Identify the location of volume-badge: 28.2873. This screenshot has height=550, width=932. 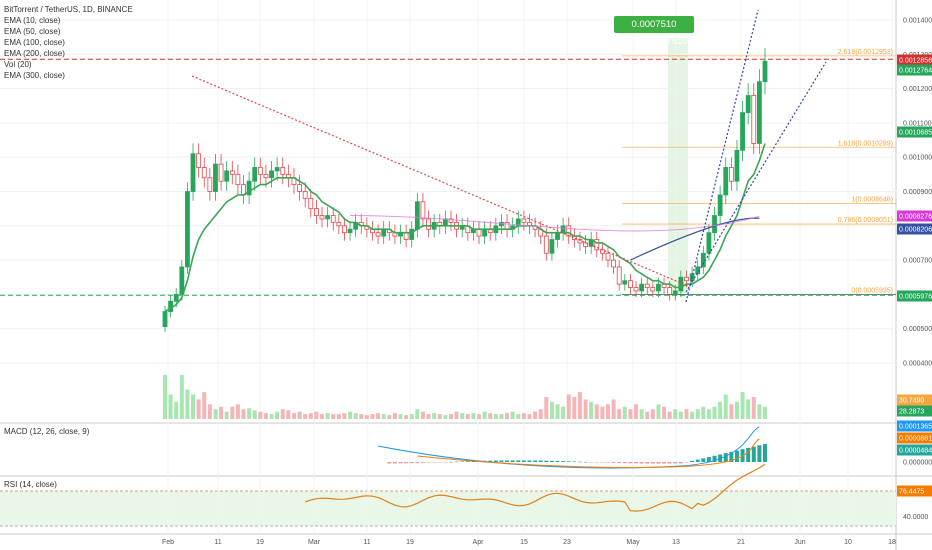
(911, 412).